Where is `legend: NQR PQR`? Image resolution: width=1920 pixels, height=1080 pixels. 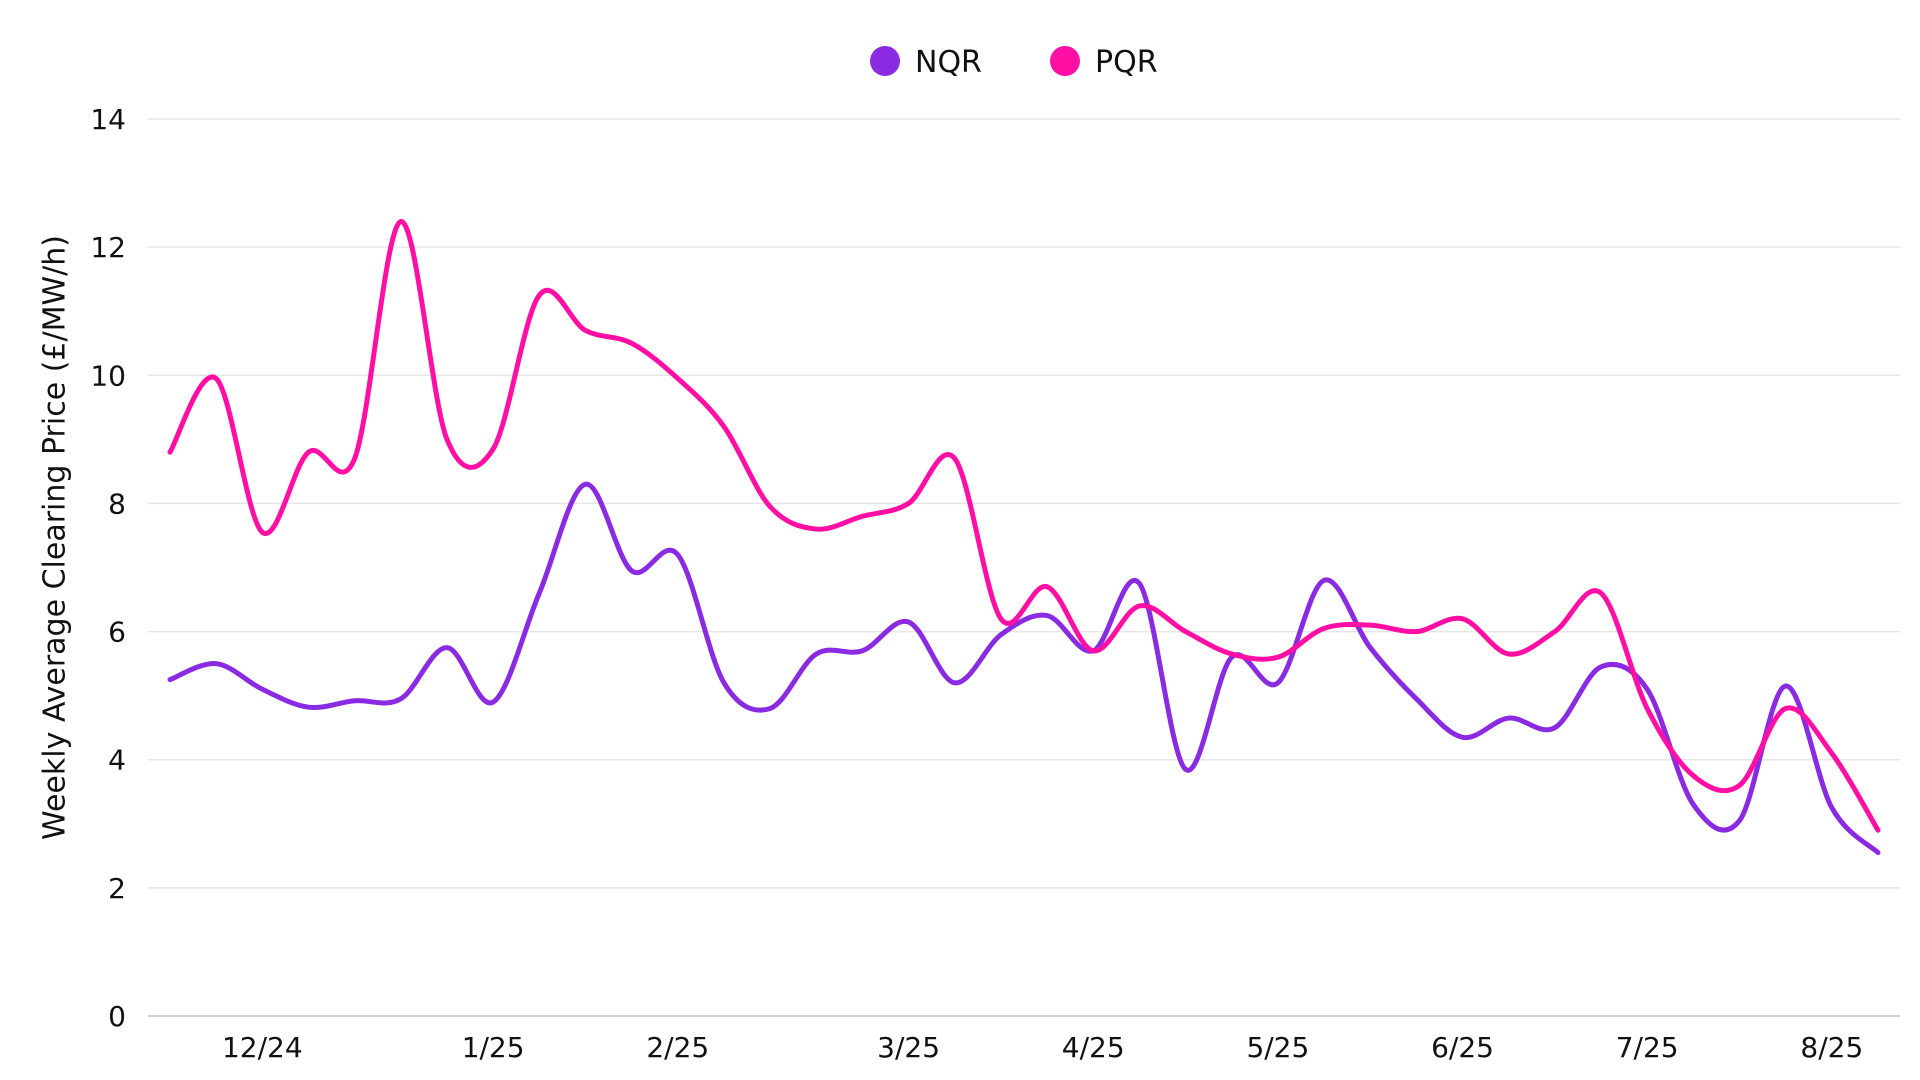
legend: NQR PQR is located at coordinates (1014, 62).